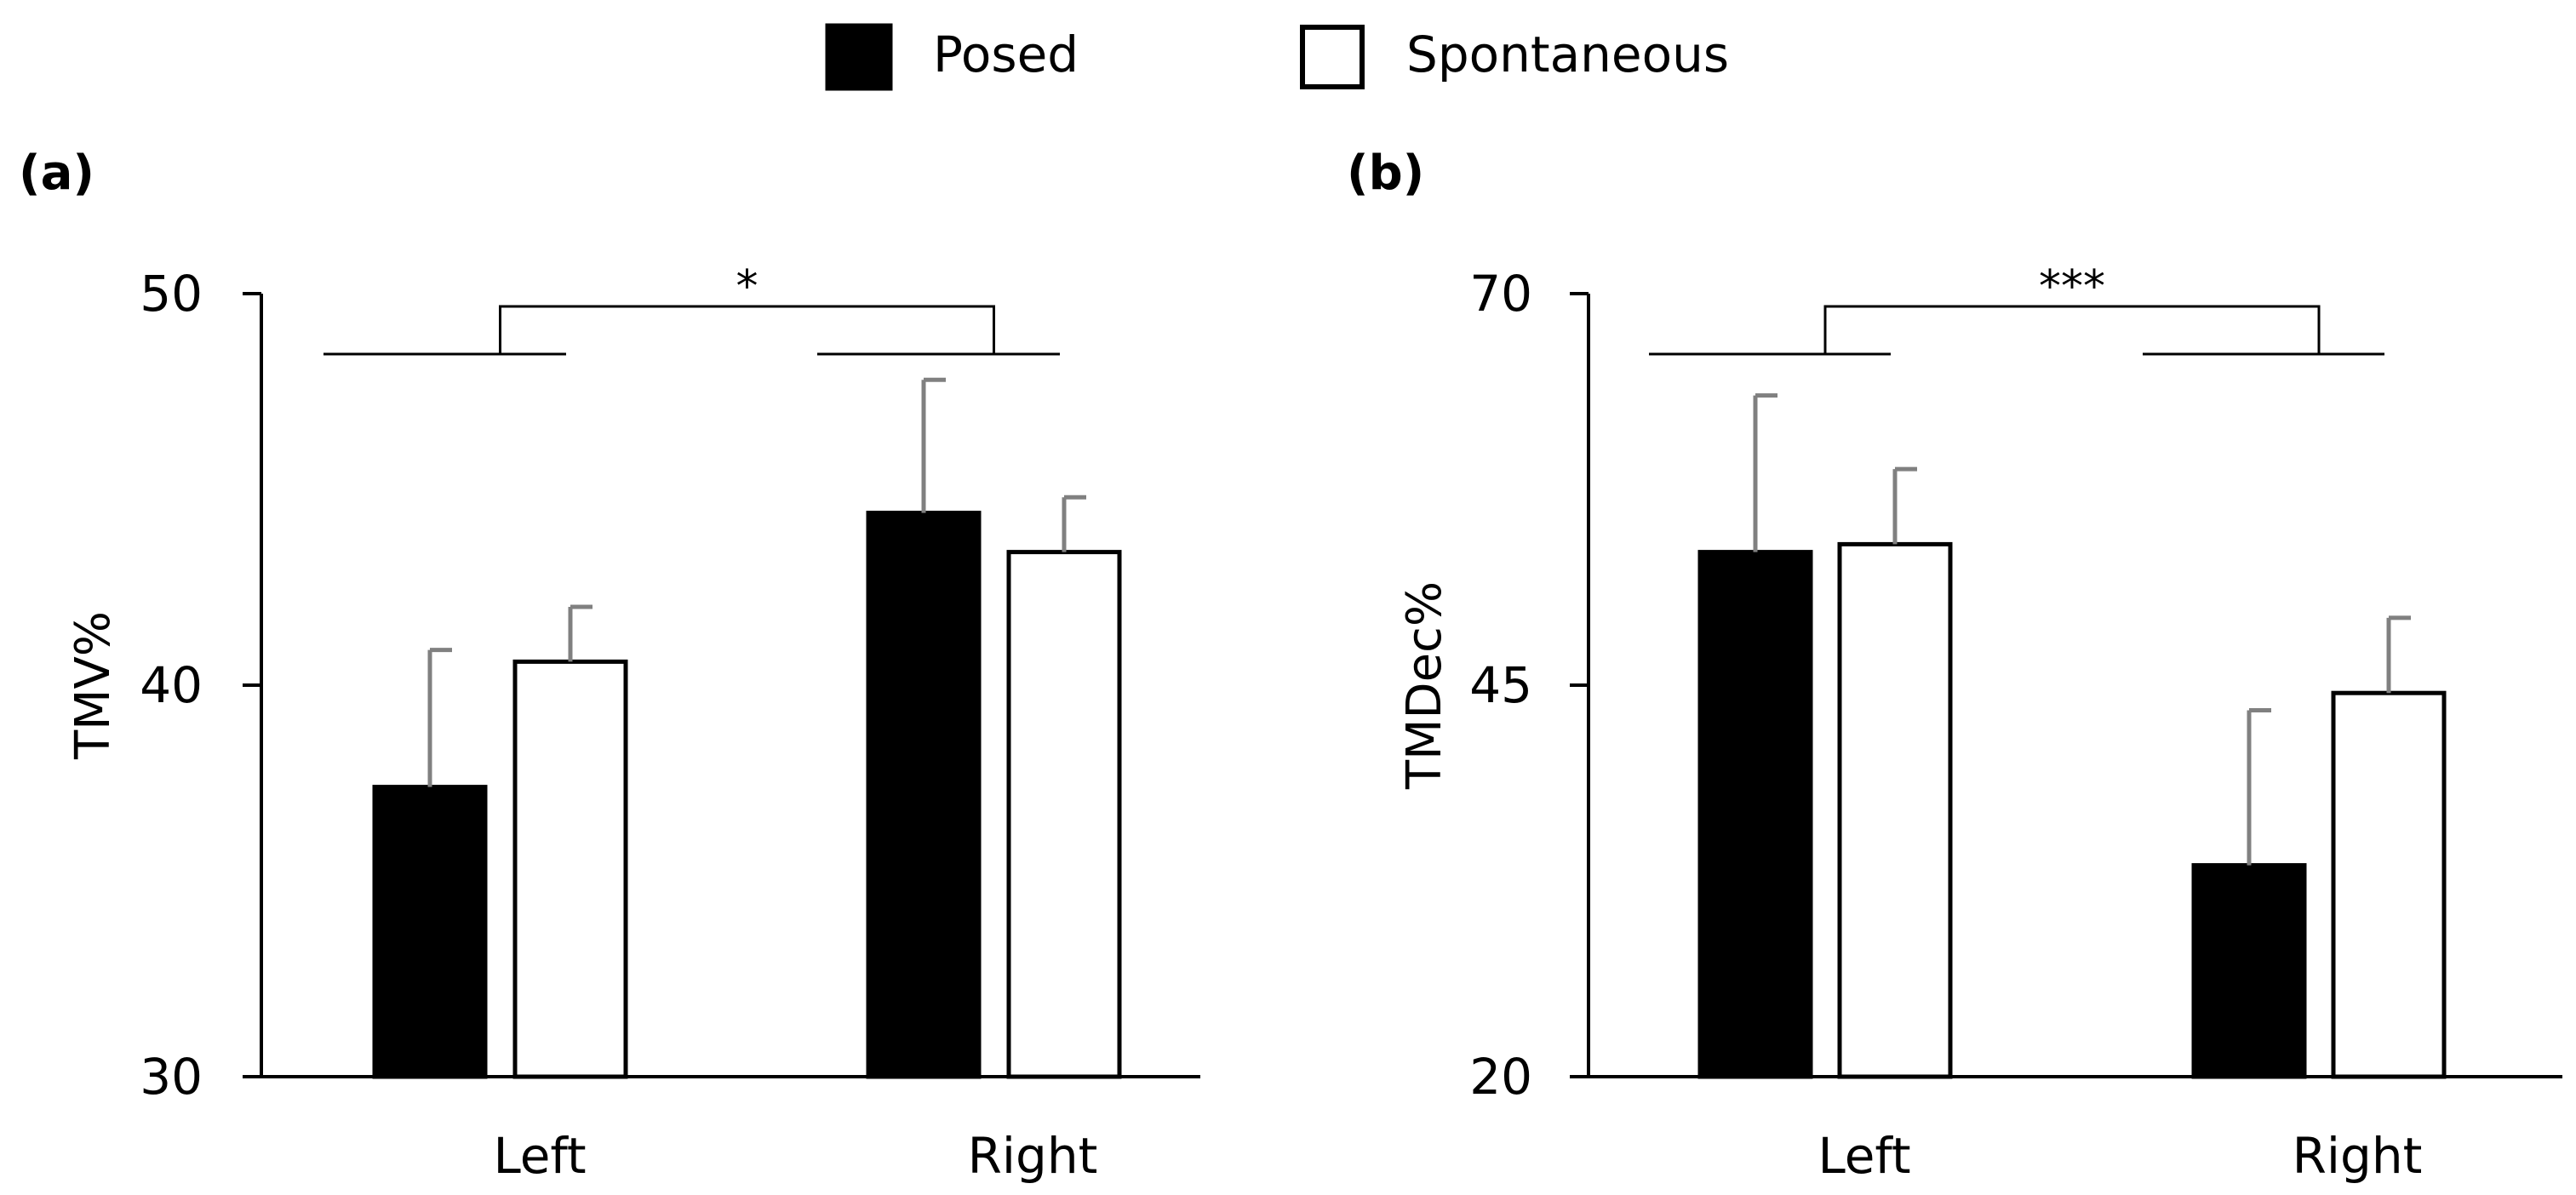 This screenshot has width=2576, height=1195. Describe the element at coordinates (1567, 54) in the screenshot. I see `legend-label-spontaneous: Spontaneous` at that location.